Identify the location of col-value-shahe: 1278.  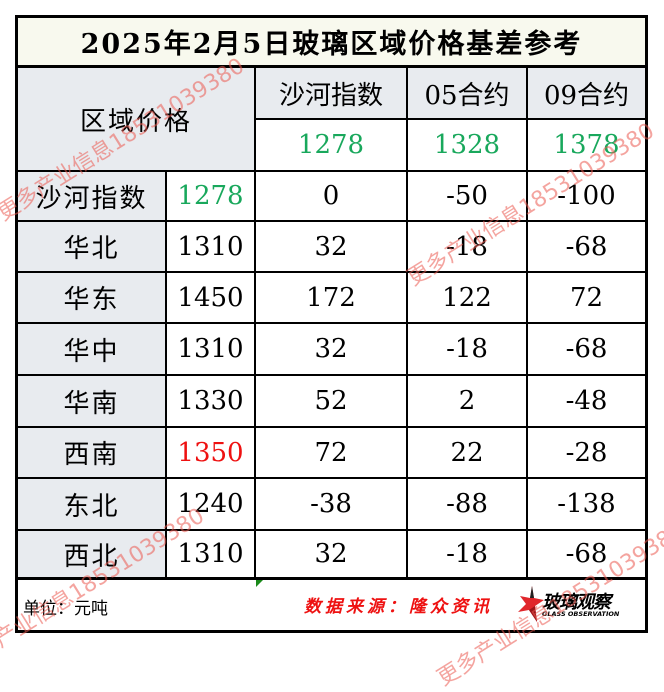
(332, 146).